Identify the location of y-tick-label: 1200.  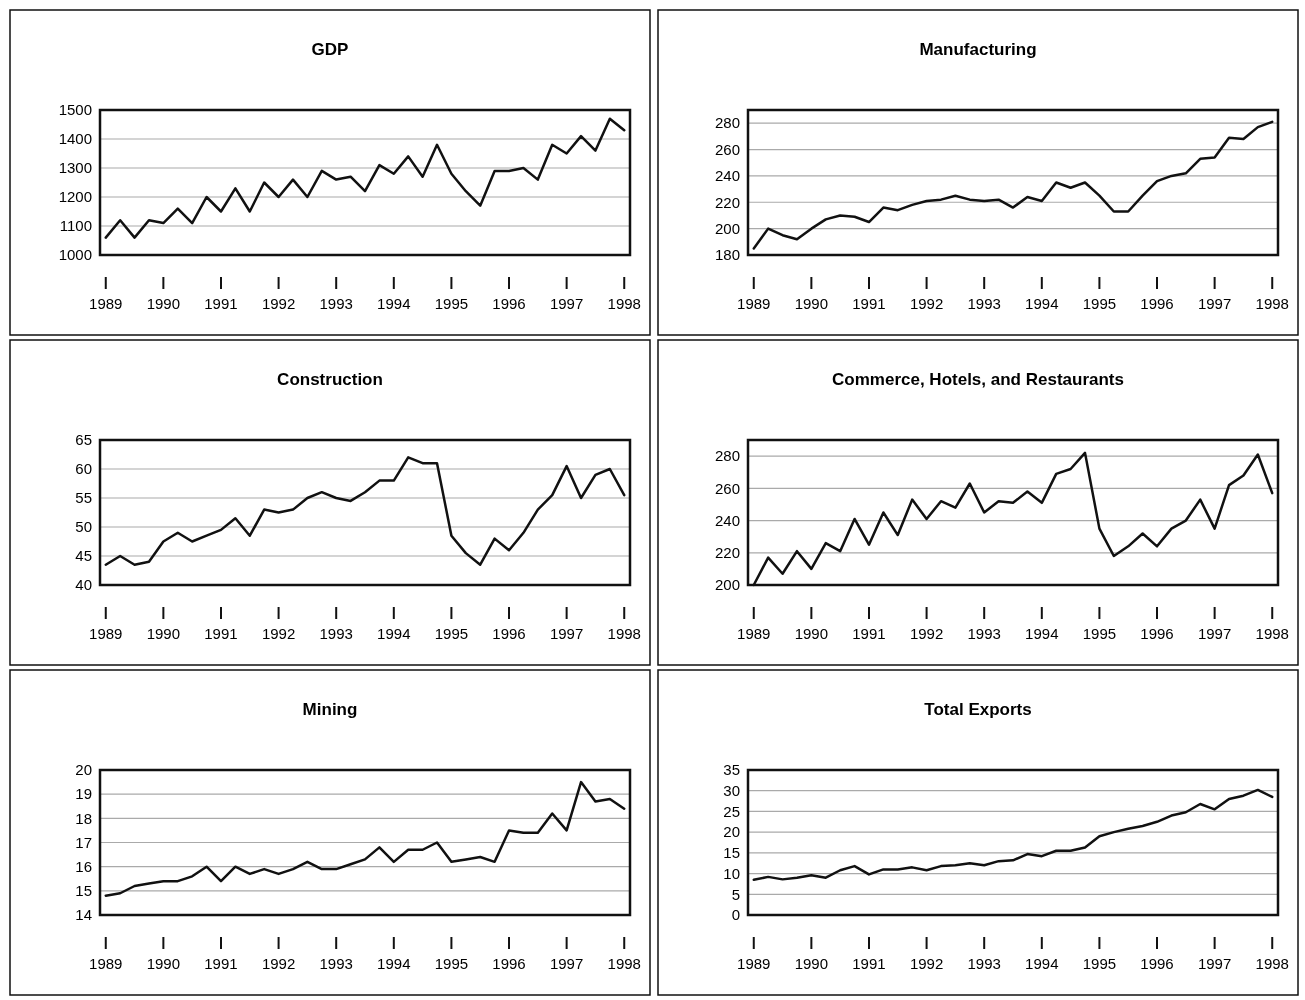
(75, 197).